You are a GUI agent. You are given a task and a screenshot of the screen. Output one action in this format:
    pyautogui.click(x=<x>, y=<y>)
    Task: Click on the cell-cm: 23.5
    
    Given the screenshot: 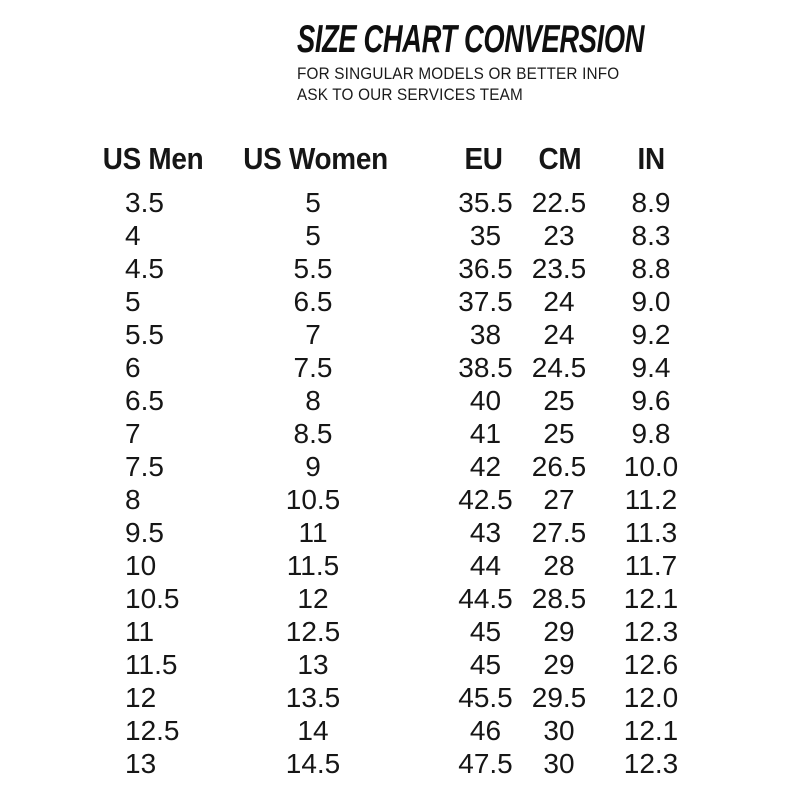 What is the action you would take?
    pyautogui.click(x=559, y=268)
    